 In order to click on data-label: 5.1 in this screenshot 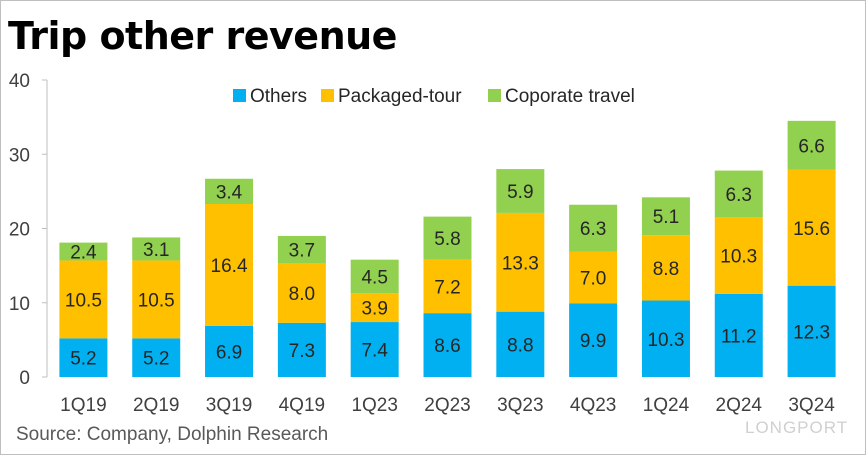, I will do `click(666, 217)`.